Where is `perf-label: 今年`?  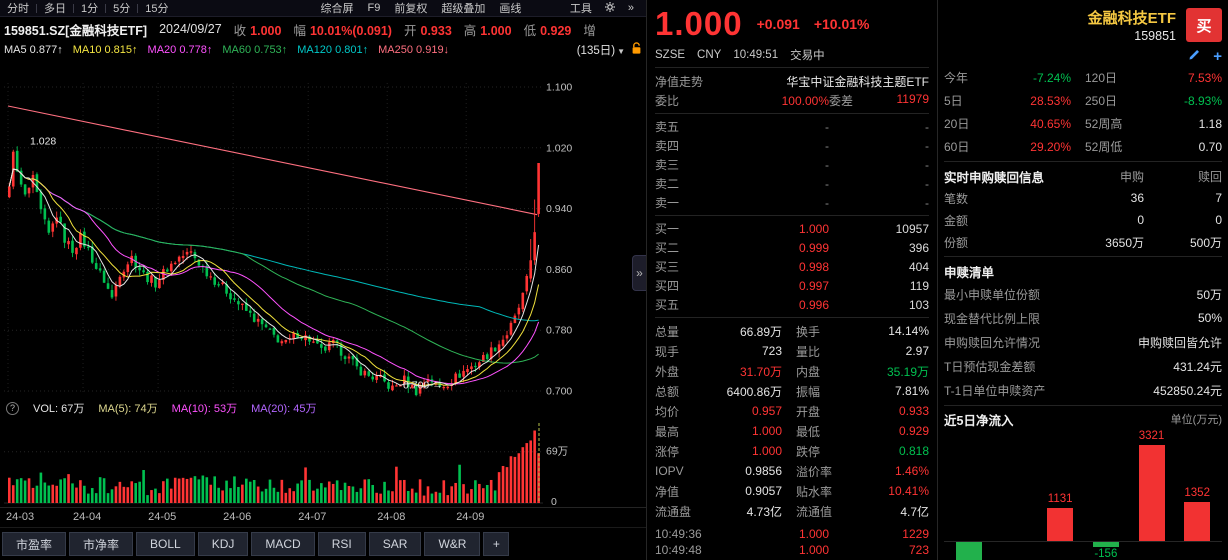
perf-label: 今年 is located at coordinates (956, 78).